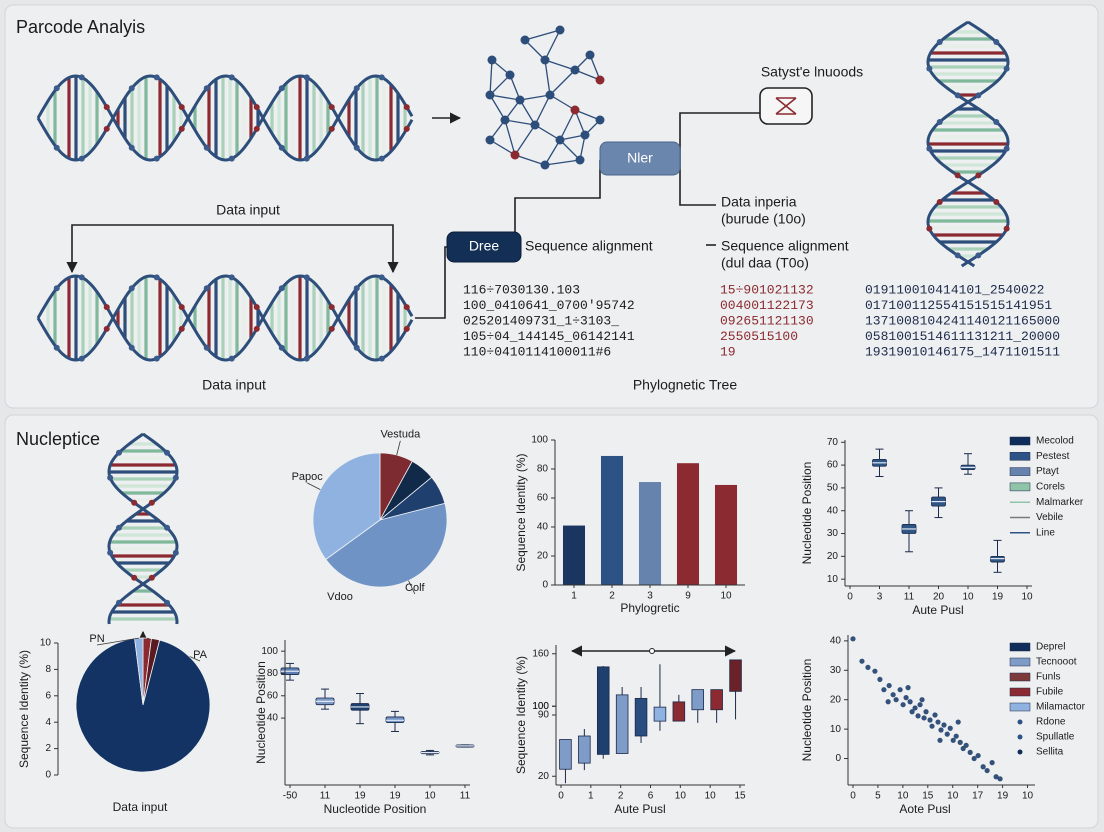  I want to click on slice-label: PN, so click(96, 639).